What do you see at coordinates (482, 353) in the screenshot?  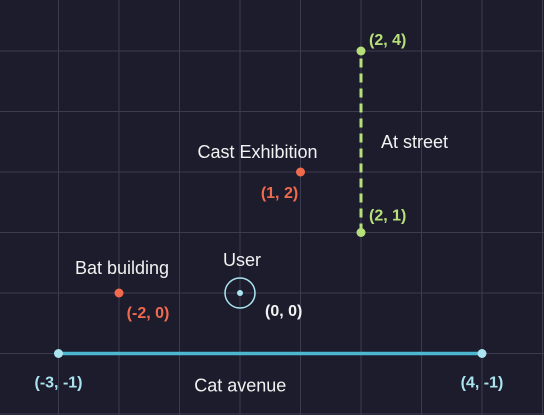 I see `avenue-end-point` at bounding box center [482, 353].